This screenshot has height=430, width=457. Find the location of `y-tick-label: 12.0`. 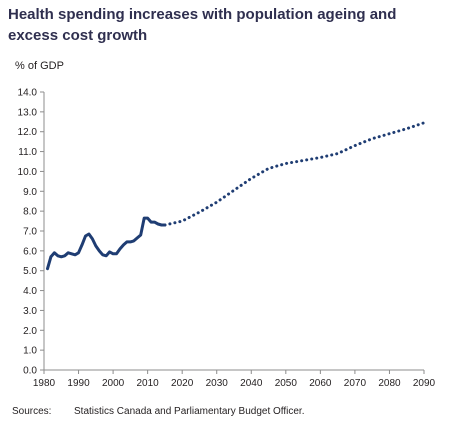

y-tick-label: 12.0 is located at coordinates (28, 132).